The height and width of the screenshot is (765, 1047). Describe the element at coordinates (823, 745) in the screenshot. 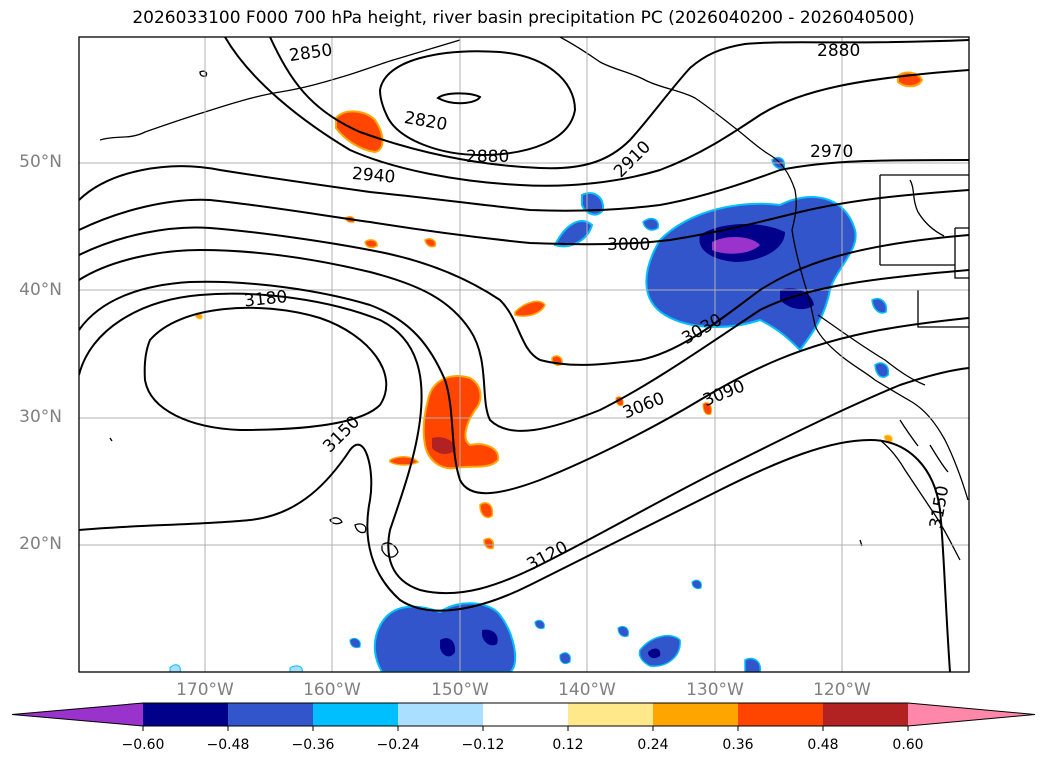

I see `colorbar-tick-label: 0.48` at that location.